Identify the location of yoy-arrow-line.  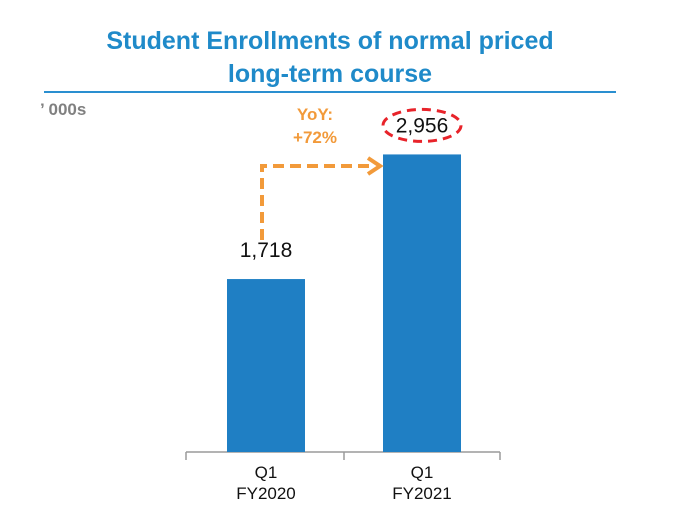
(317, 202).